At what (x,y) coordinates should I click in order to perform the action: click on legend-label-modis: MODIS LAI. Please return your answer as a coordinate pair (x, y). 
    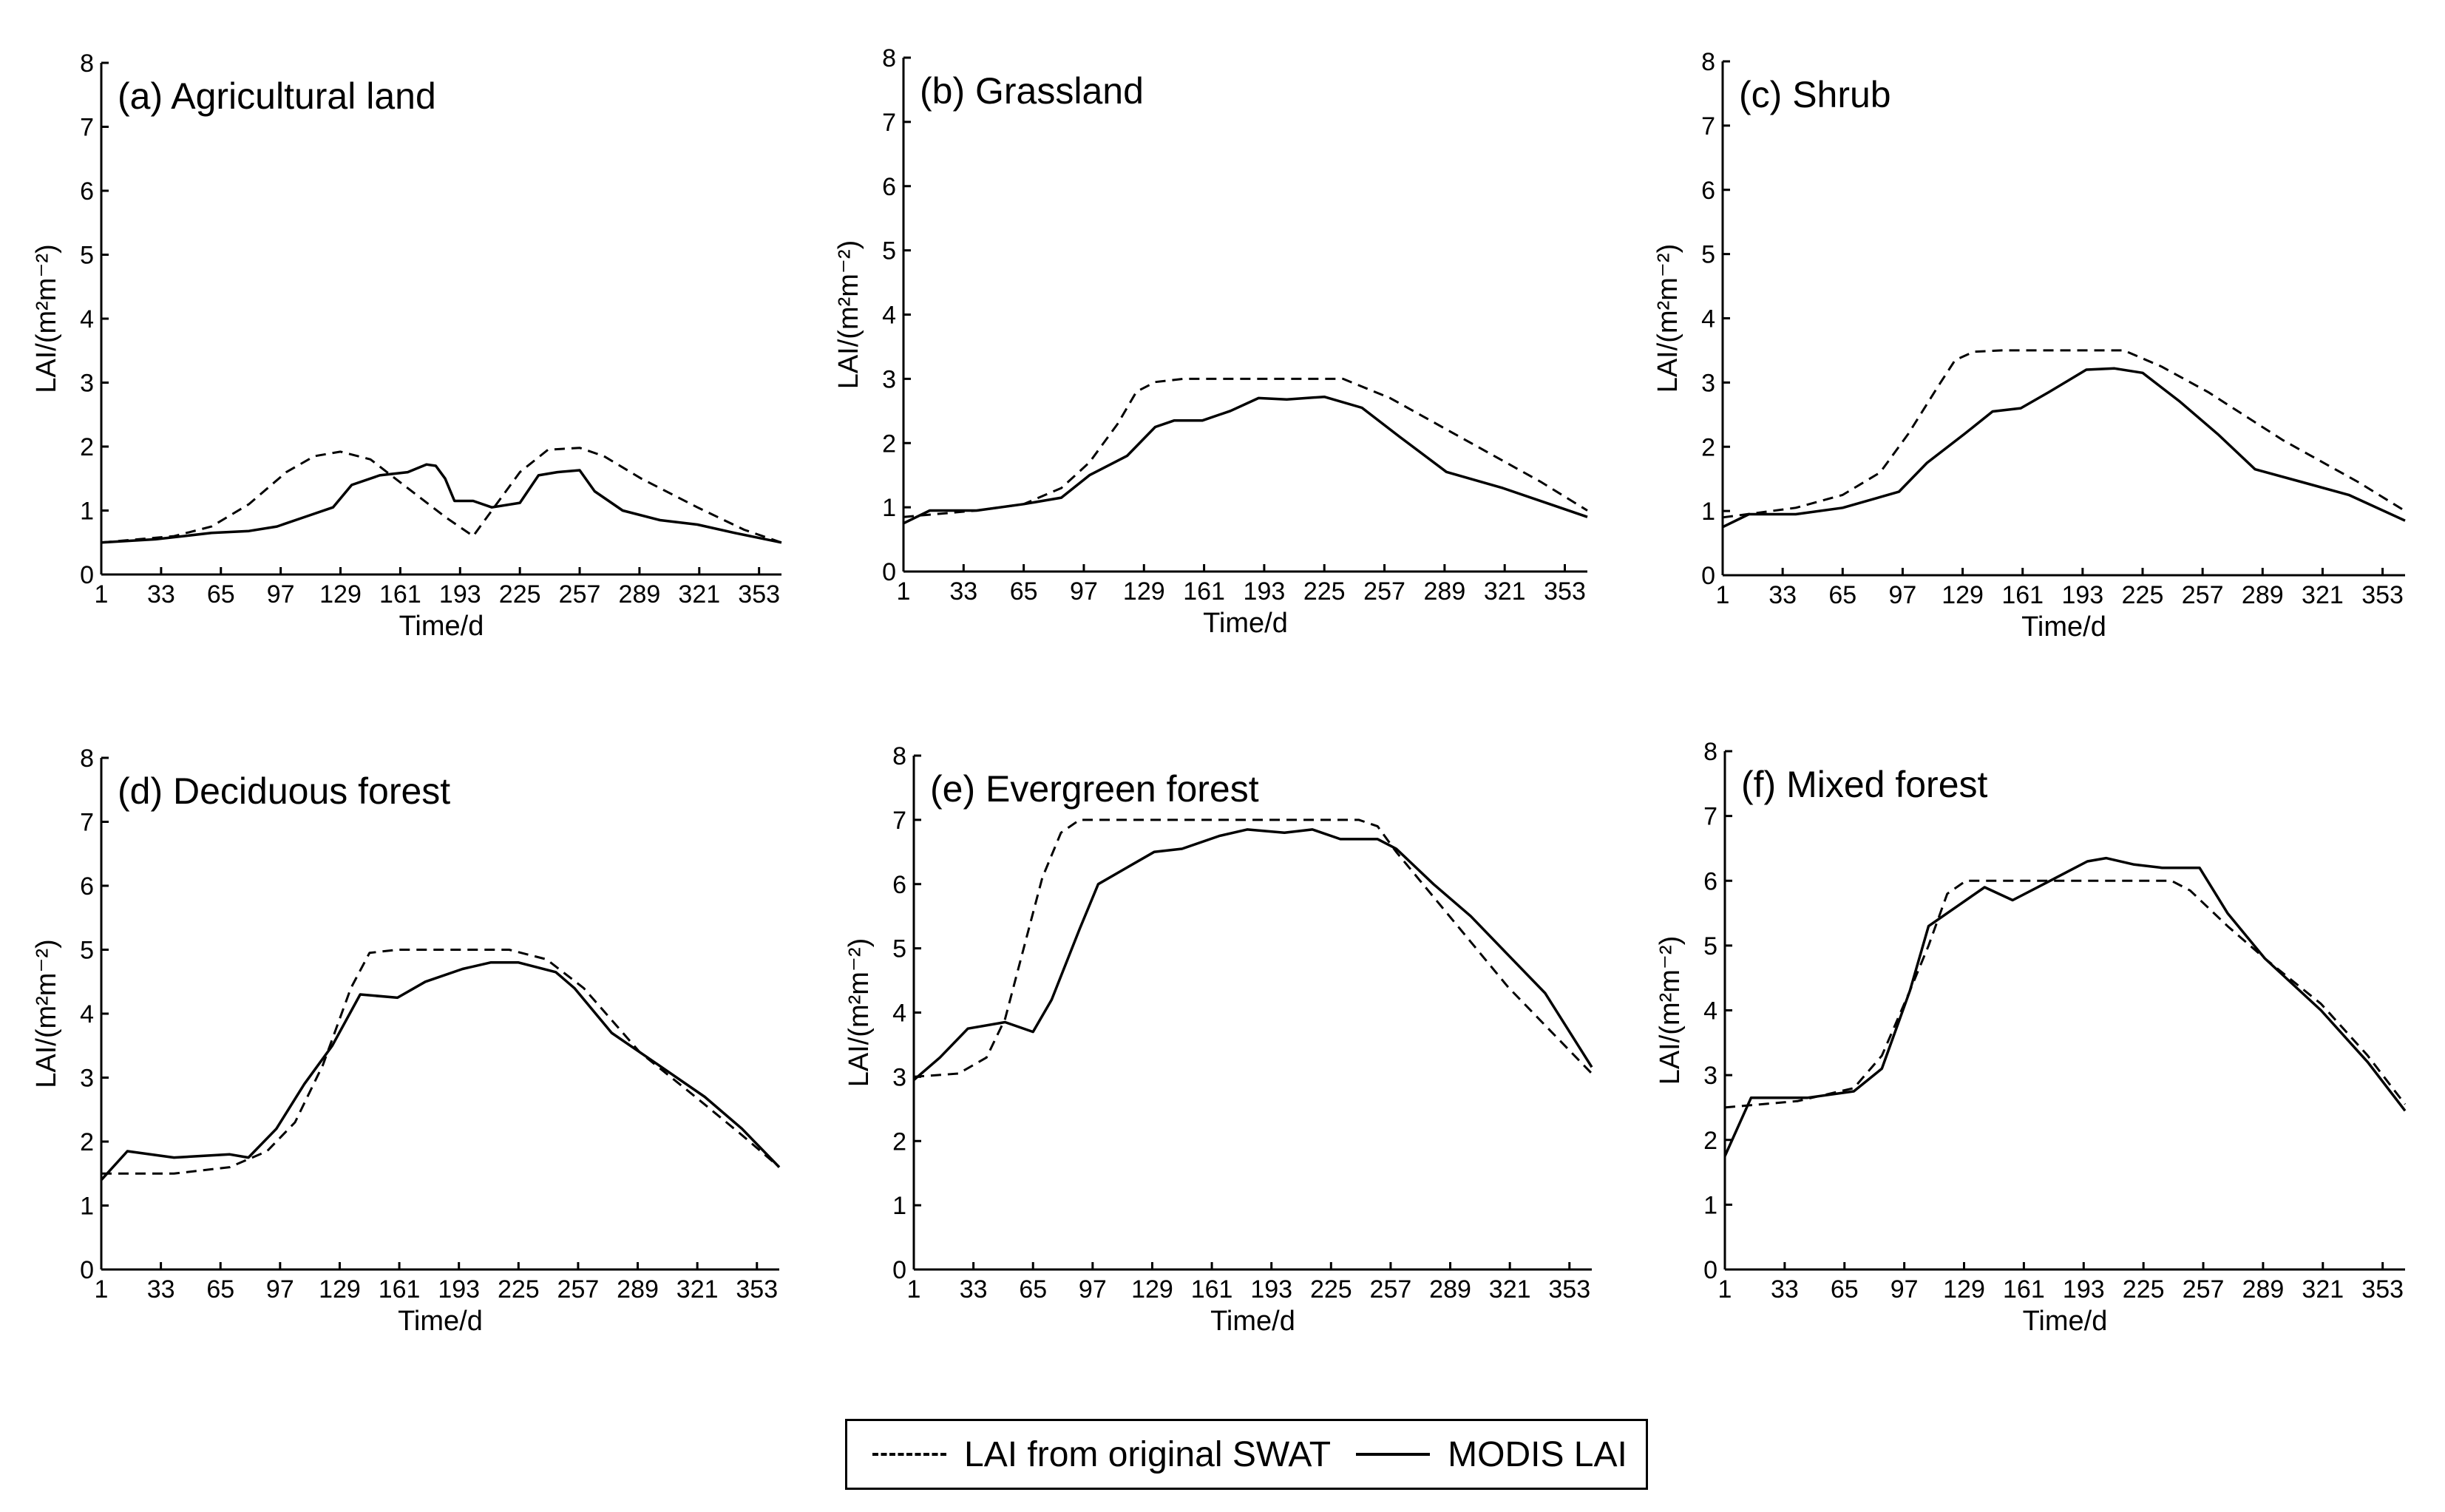
    Looking at the image, I should click on (1537, 1454).